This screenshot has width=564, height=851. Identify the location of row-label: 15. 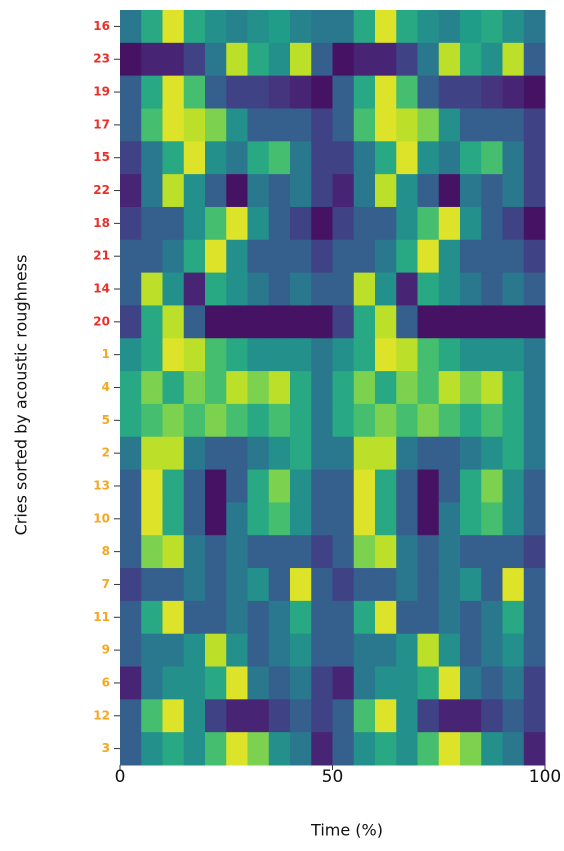
(101, 157).